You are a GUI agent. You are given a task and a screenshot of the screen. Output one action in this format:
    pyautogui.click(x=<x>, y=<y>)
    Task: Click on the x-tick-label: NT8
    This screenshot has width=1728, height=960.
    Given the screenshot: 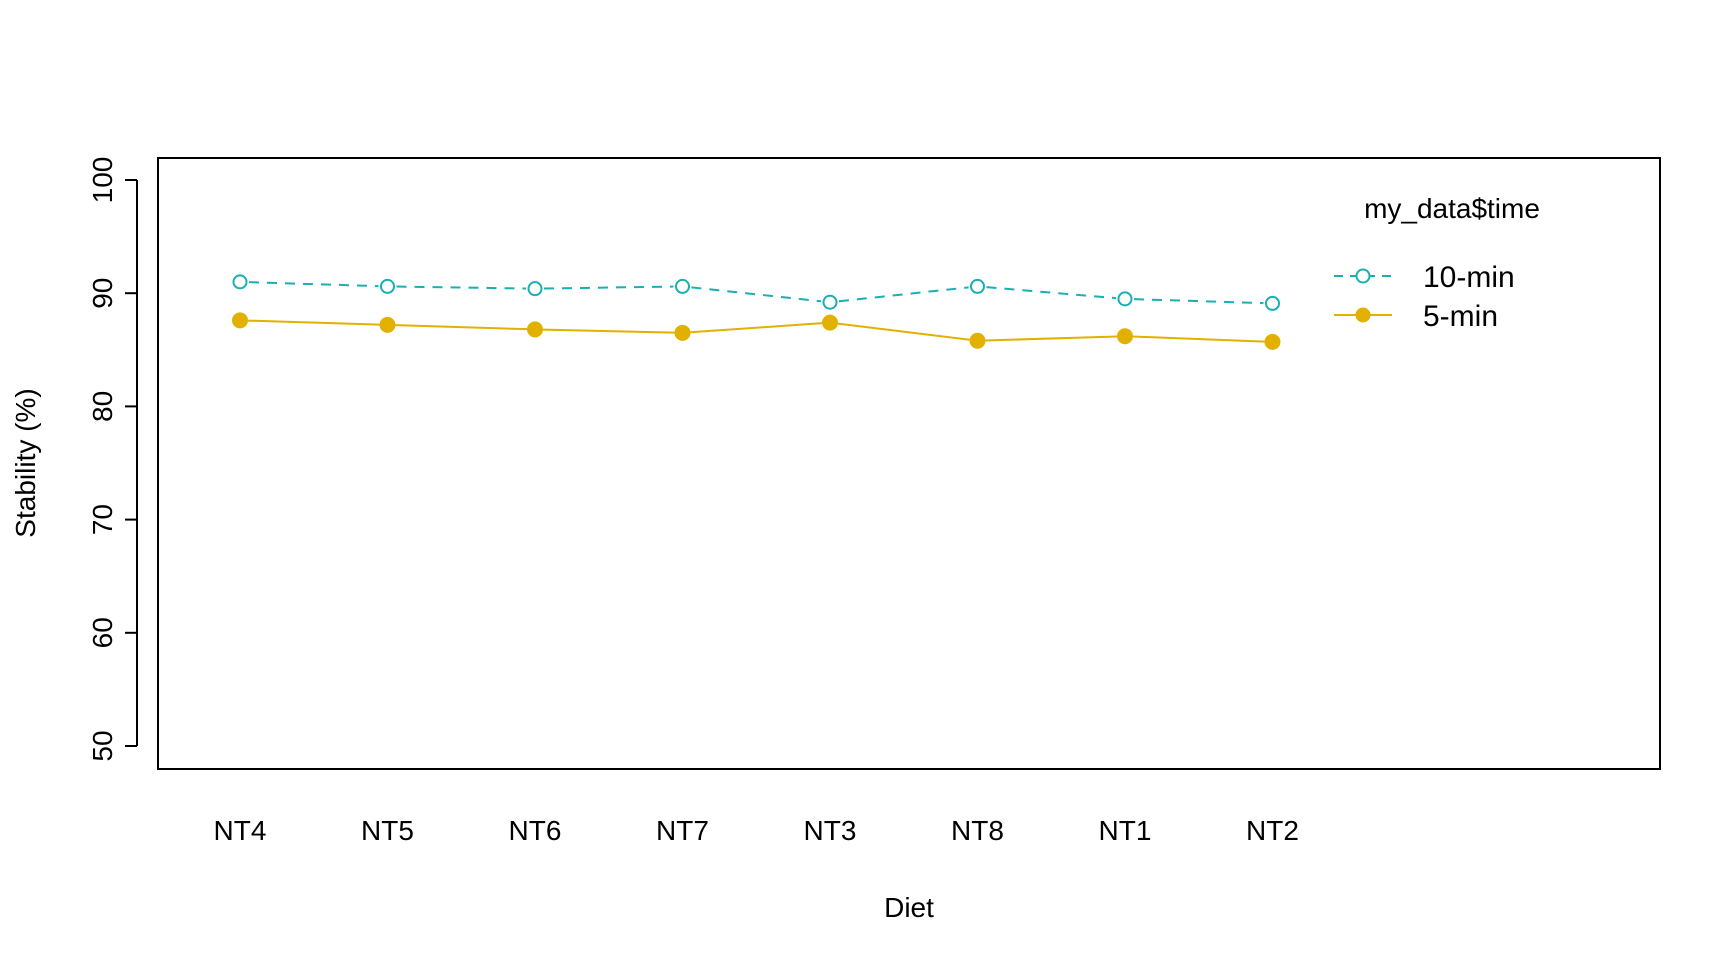 What is the action you would take?
    pyautogui.click(x=977, y=830)
    